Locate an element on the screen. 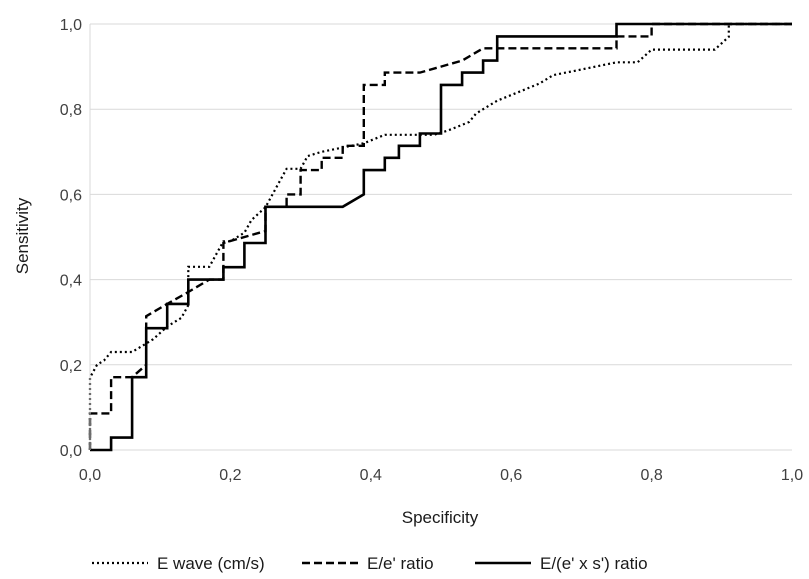 Image resolution: width=809 pixels, height=579 pixels. x-axis-title: Specificity is located at coordinates (440, 517).